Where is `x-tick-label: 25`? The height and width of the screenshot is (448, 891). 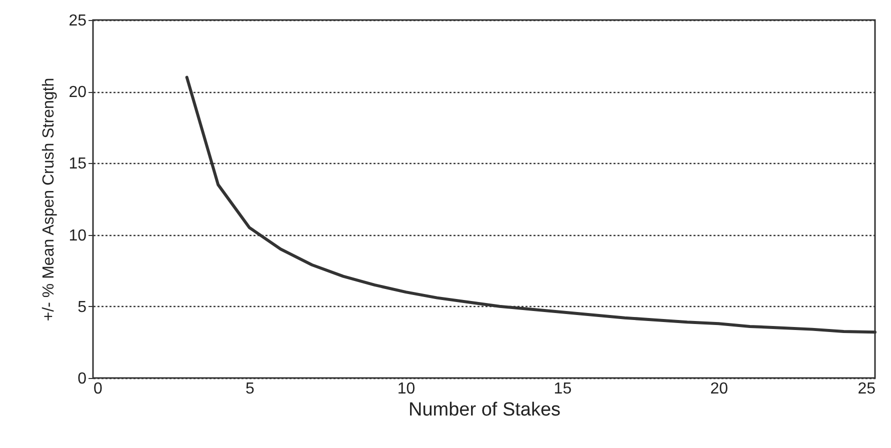 x-tick-label: 25 is located at coordinates (867, 389).